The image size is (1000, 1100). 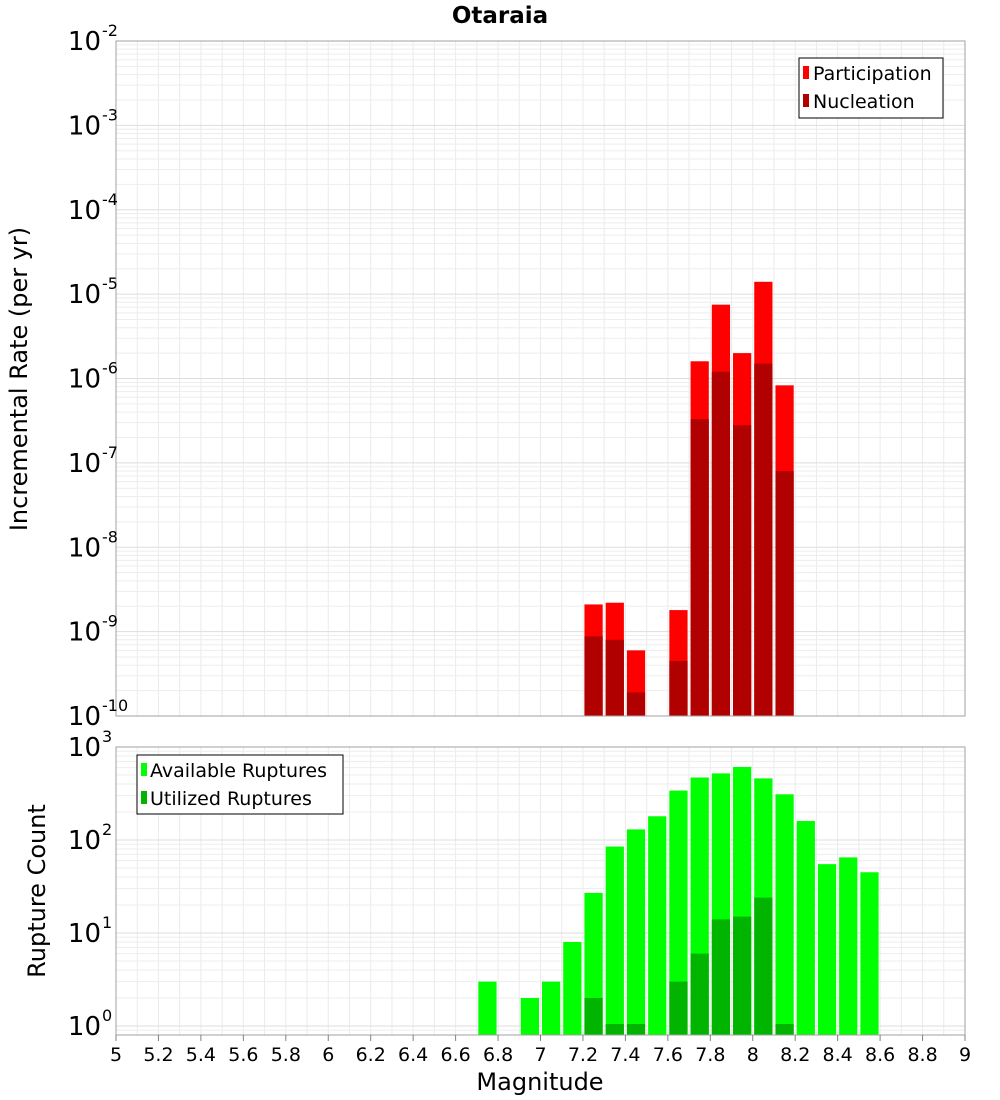 I want to click on top-y-tick-label: 10 -3, so click(x=93, y=123).